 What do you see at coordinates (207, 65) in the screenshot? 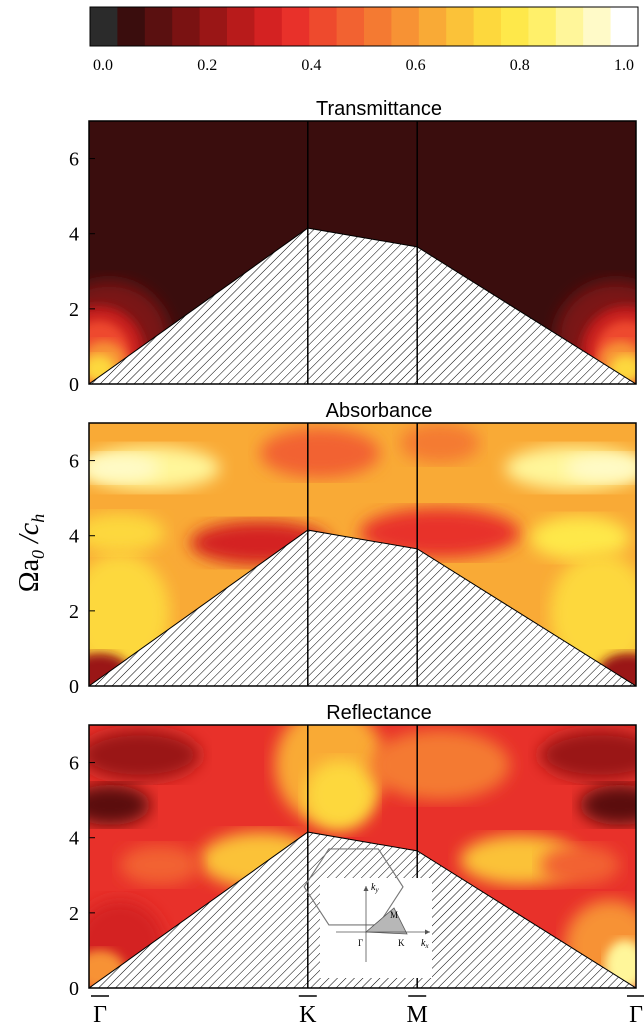
I see `colorbar-tick-label: 0.2` at bounding box center [207, 65].